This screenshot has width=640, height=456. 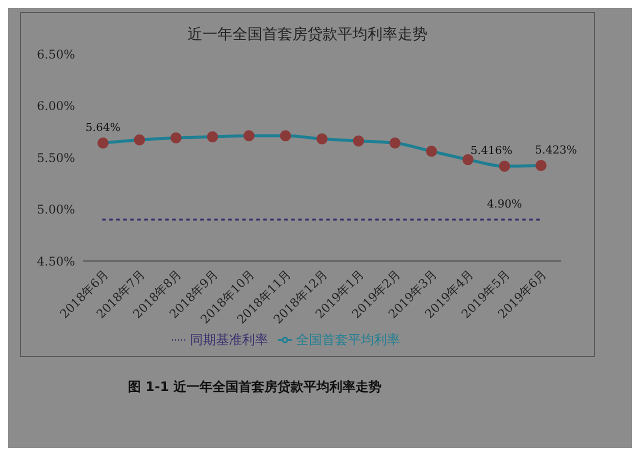 I want to click on data-label: 5.64%, so click(x=103, y=127).